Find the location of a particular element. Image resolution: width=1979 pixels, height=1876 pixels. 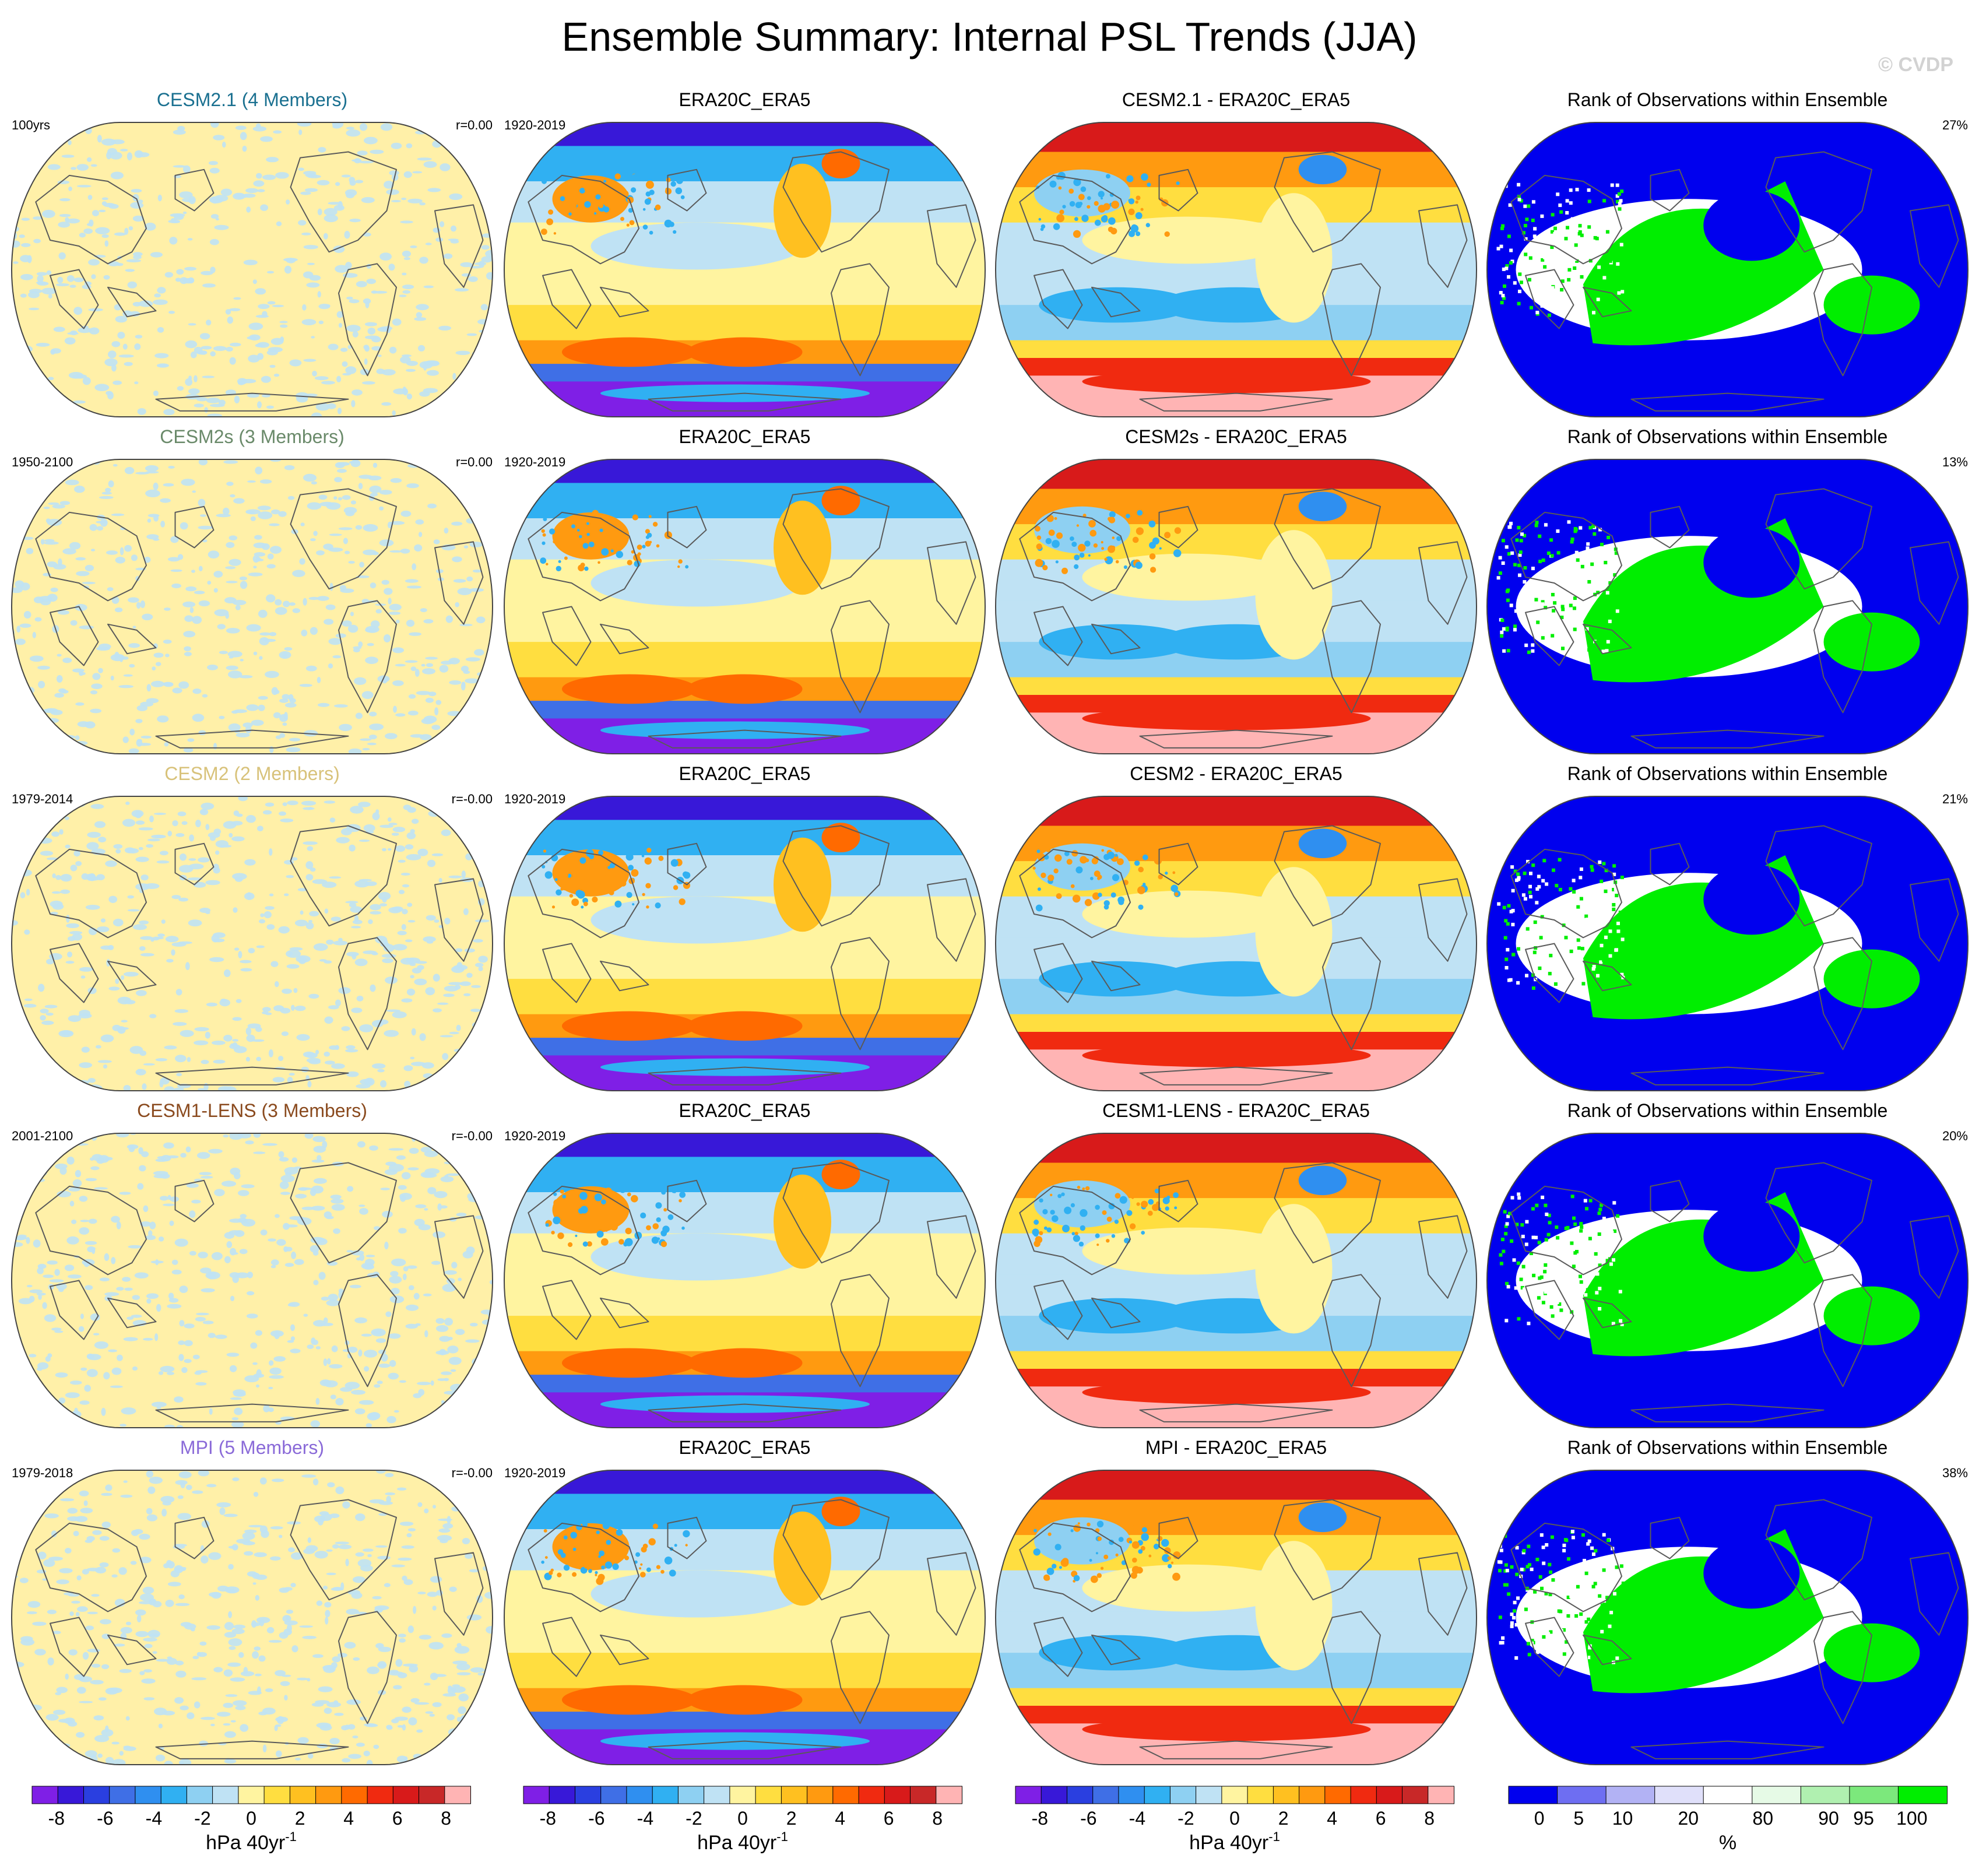

colorbar-tick-label: 5 is located at coordinates (1579, 1818).